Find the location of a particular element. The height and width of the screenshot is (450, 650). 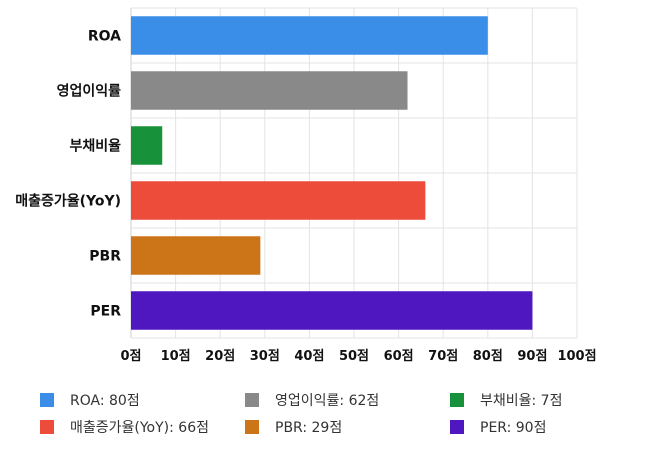

x-tick-label: 60점 is located at coordinates (399, 356).